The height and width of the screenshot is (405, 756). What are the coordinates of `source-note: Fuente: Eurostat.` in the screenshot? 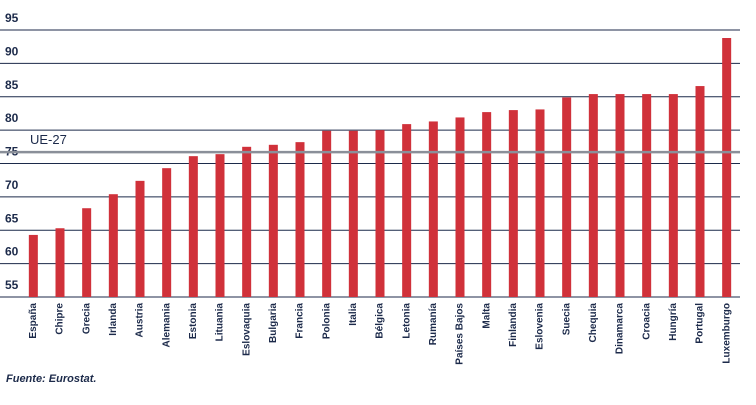 It's located at (51, 379).